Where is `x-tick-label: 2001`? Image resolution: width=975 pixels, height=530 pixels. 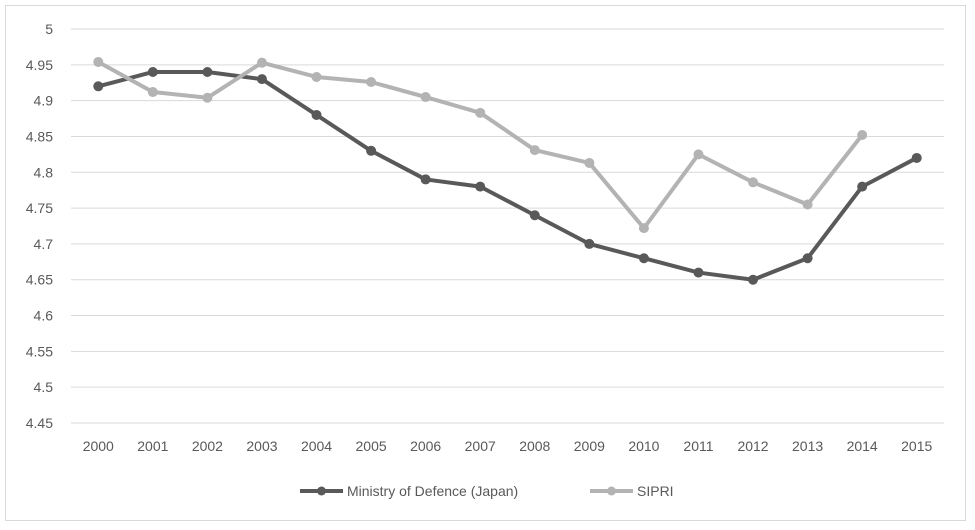
x-tick-label: 2001 is located at coordinates (152, 446).